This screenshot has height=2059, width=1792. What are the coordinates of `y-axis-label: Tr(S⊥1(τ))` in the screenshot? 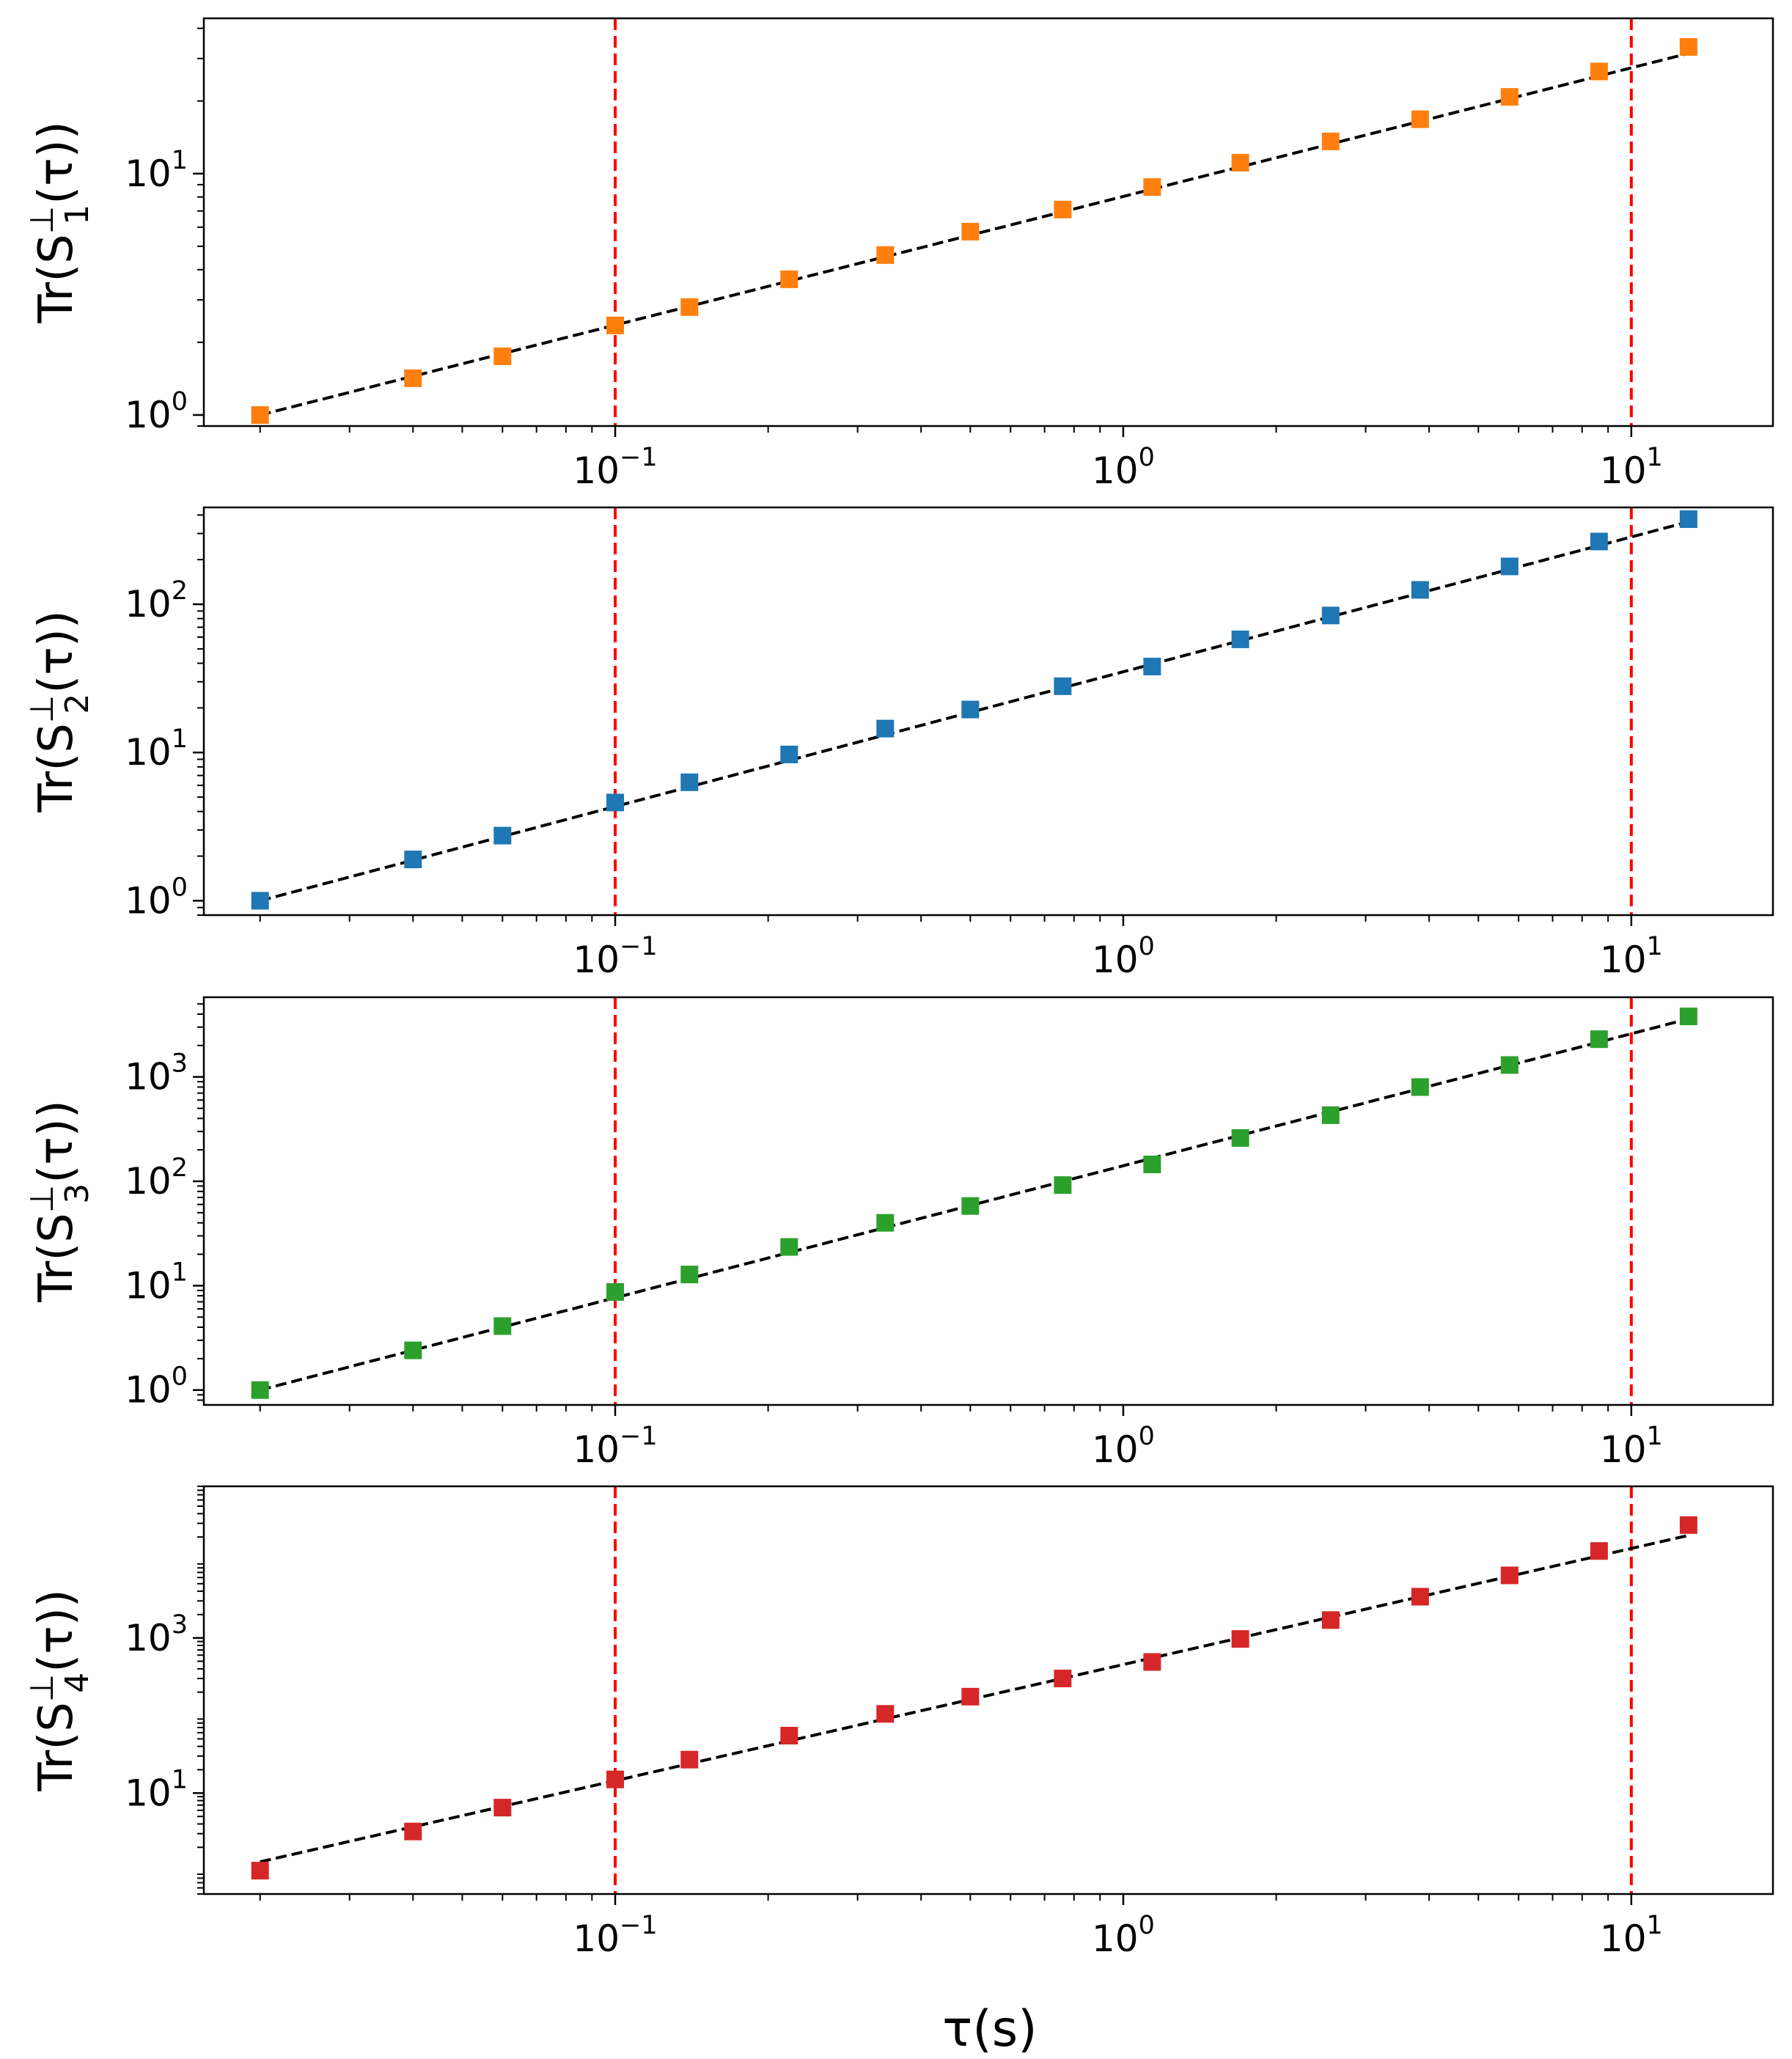 It's located at (59, 222).